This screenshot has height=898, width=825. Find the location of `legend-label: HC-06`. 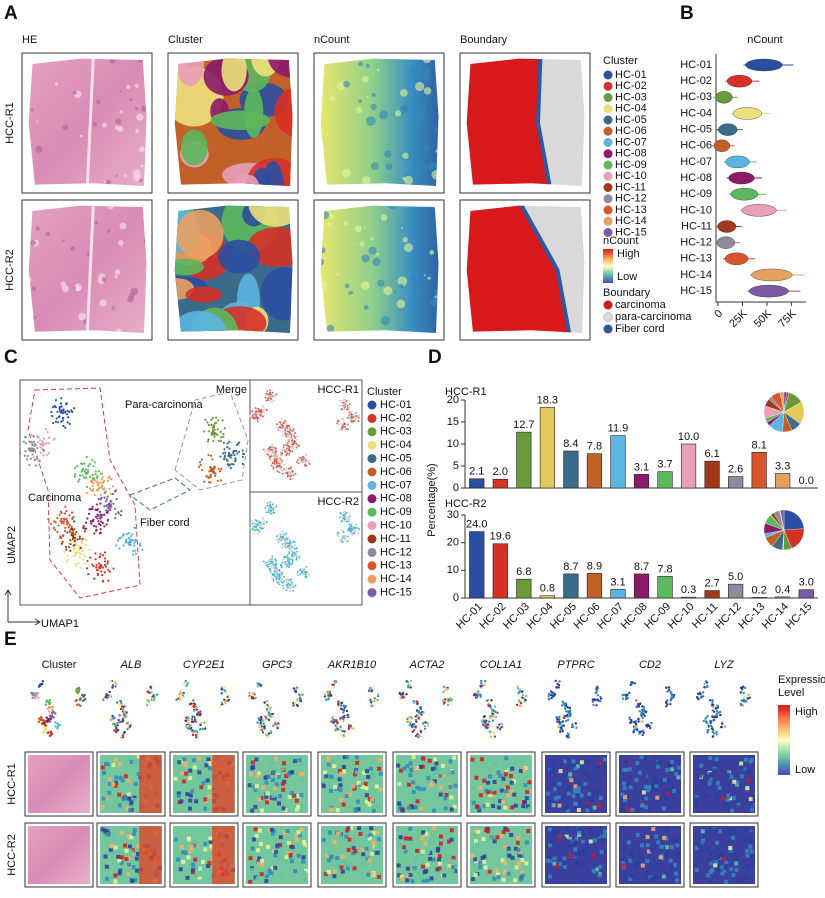

legend-label: HC-06 is located at coordinates (396, 472).